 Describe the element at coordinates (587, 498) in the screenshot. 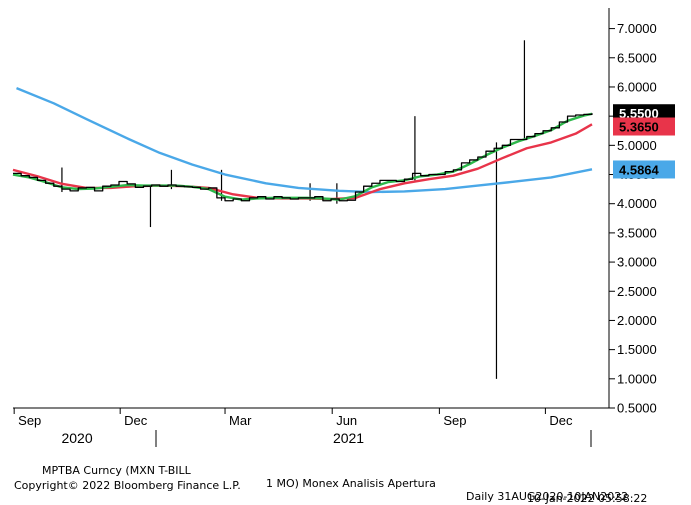

I see `footer-timestamp: 10-Jan-2022 05:58:22` at that location.